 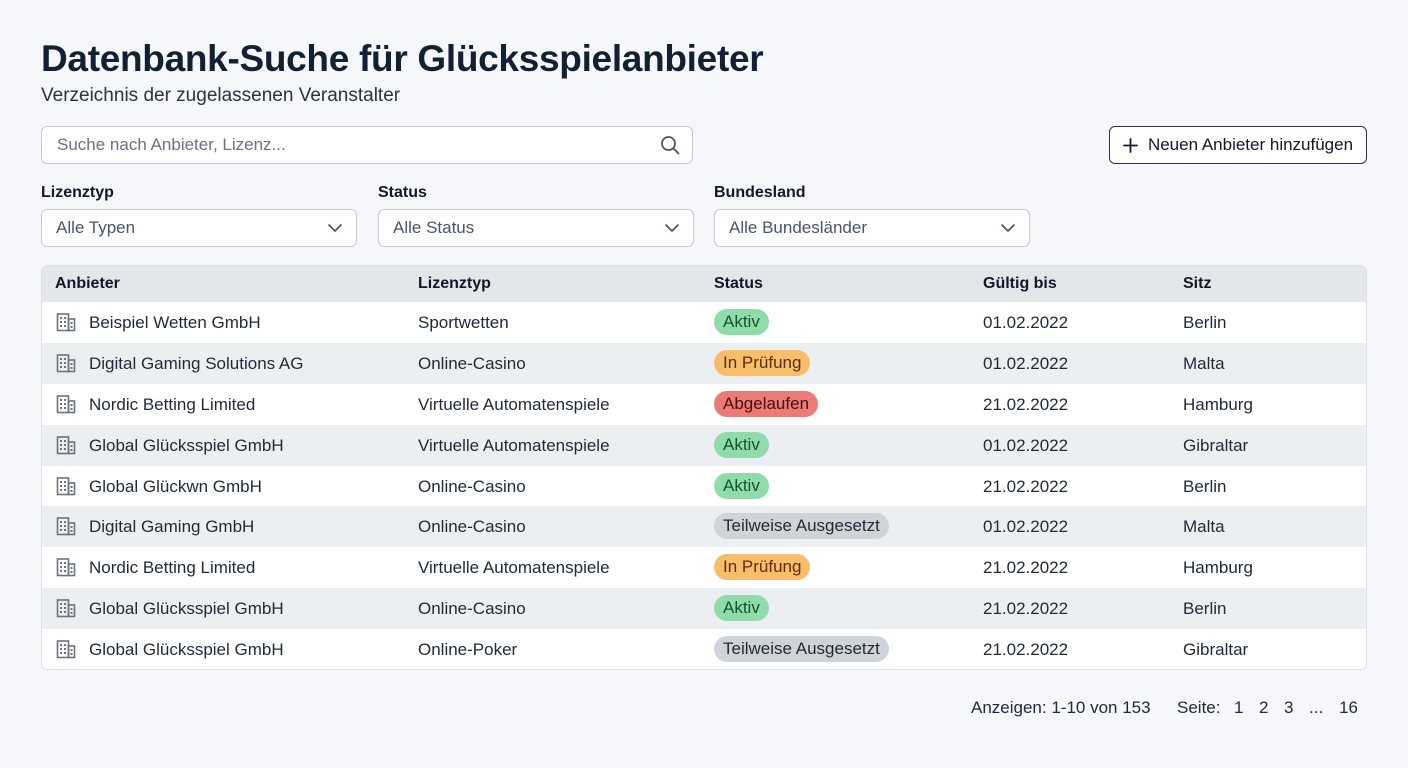 I want to click on filter-select-lizenztyp: Alle Typen, so click(x=199, y=228).